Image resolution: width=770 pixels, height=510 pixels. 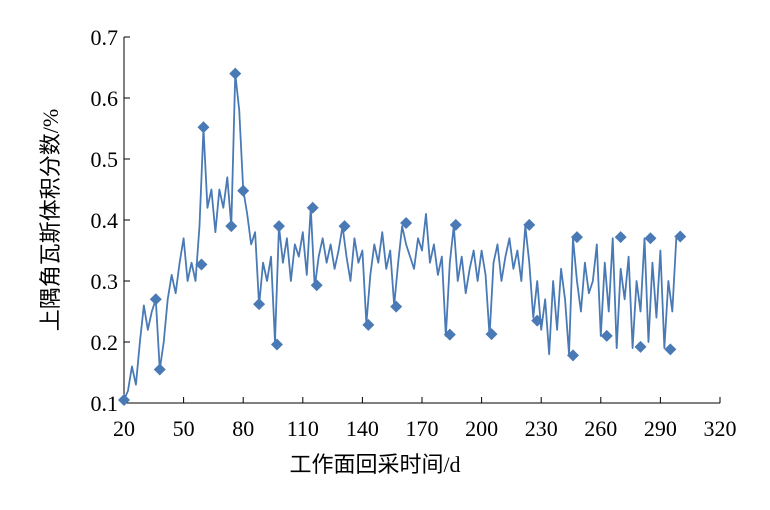 I want to click on x-tick-label: 80, so click(x=243, y=428).